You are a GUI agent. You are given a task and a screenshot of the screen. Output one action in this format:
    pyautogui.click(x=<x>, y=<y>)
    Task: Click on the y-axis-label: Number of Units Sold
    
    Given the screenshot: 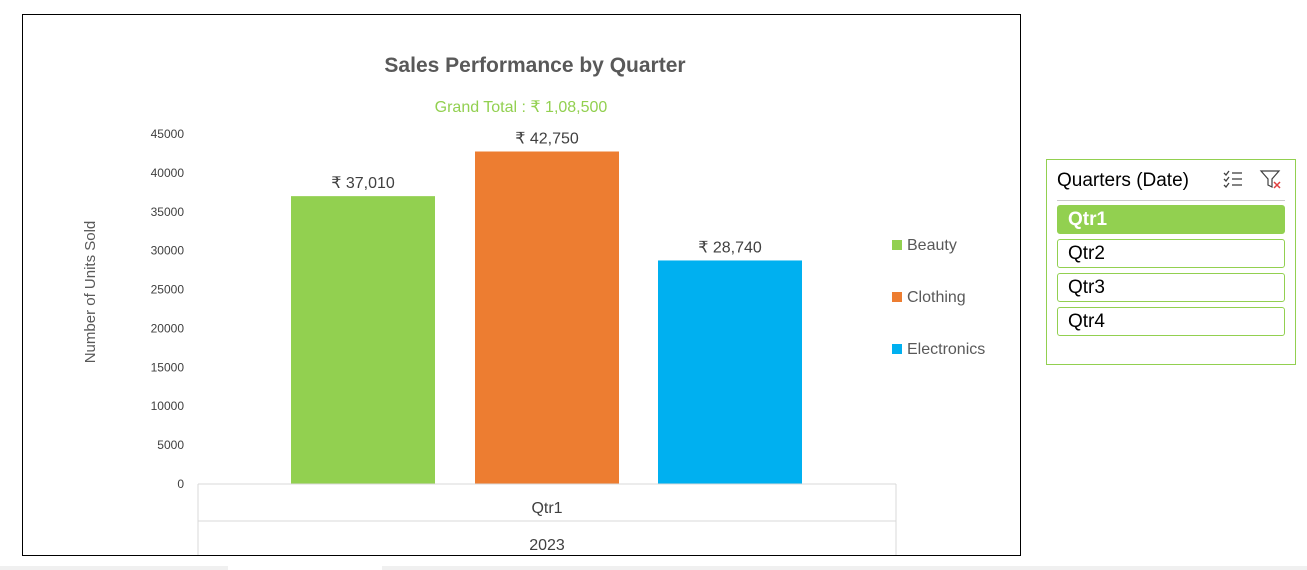 What is the action you would take?
    pyautogui.click(x=90, y=292)
    